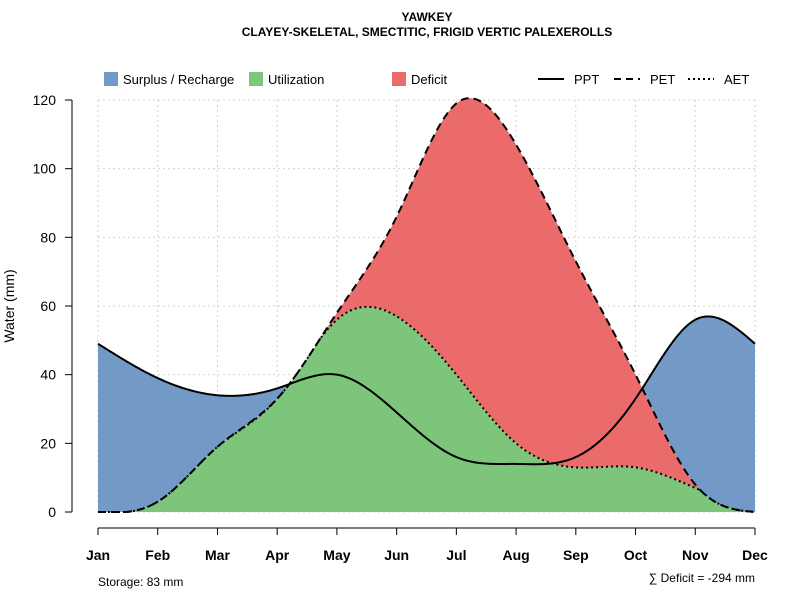 Image resolution: width=800 pixels, height=600 pixels. I want to click on y-tick-label: 80, so click(48, 237).